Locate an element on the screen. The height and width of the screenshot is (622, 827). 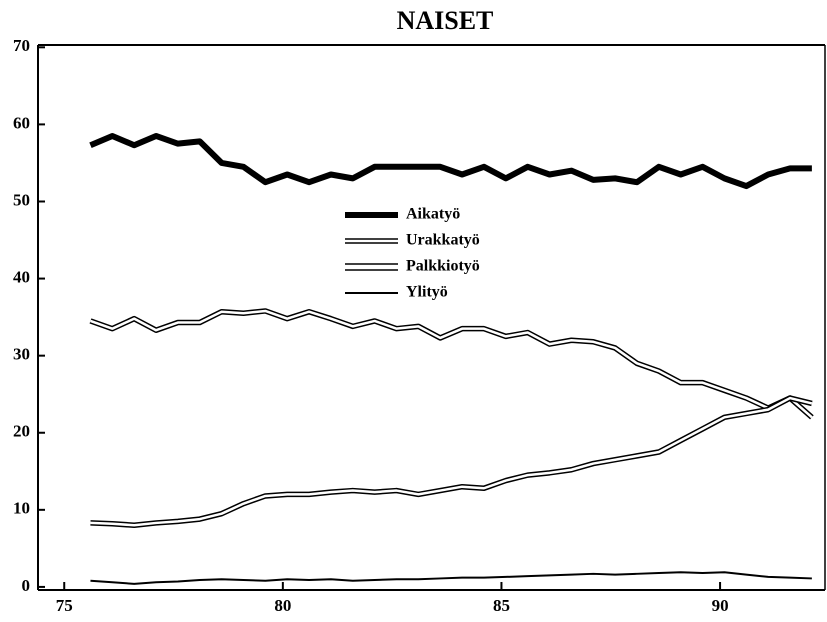
legend-label: Aikatyö is located at coordinates (433, 214).